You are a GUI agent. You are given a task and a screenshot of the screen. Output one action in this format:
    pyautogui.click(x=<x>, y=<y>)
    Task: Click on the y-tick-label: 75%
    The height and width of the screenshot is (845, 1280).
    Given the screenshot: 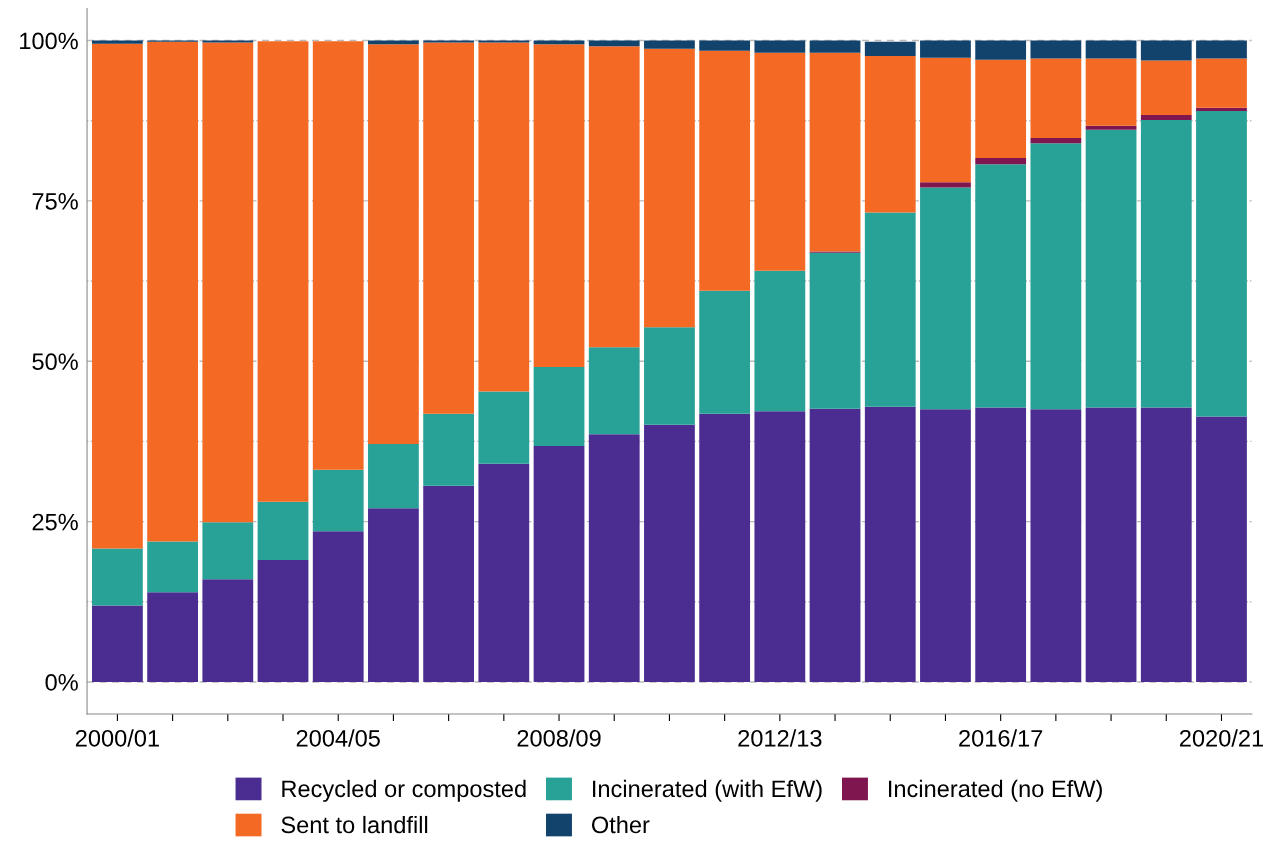 What is the action you would take?
    pyautogui.click(x=55, y=201)
    